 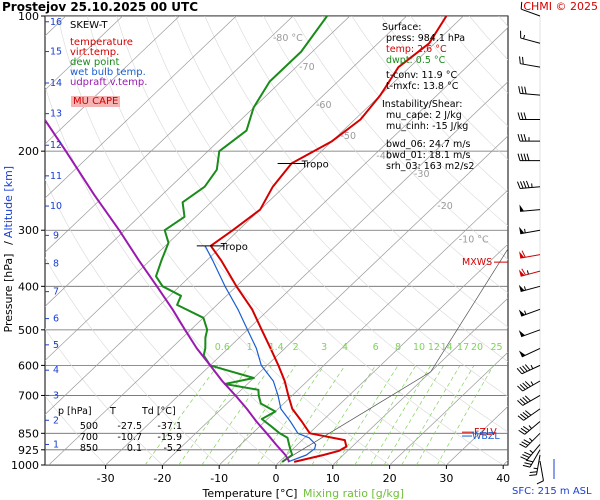 What do you see at coordinates (250, 347) in the screenshot?
I see `mixing-ratio-label: 1` at bounding box center [250, 347].